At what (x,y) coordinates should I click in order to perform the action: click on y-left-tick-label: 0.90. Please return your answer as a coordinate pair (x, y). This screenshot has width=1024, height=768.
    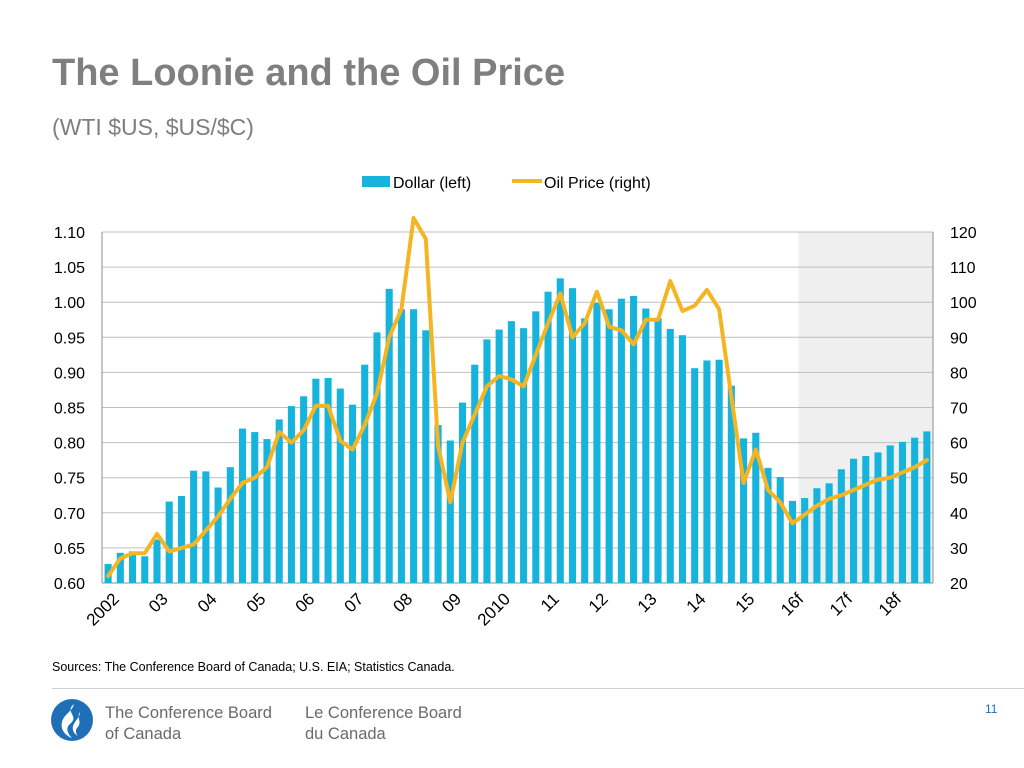
    Looking at the image, I should click on (69, 373).